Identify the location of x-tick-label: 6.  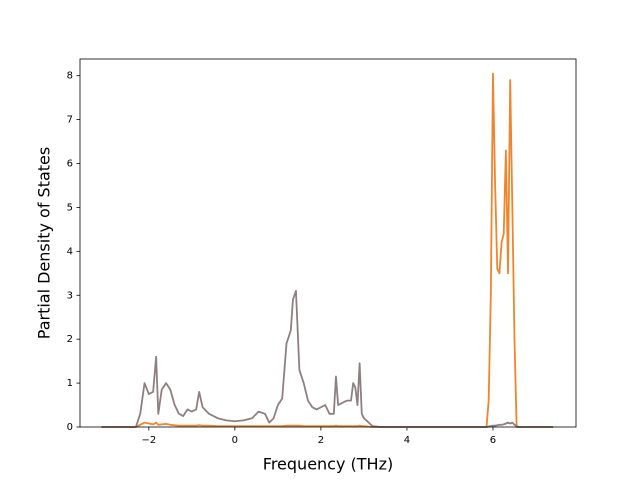
(493, 440).